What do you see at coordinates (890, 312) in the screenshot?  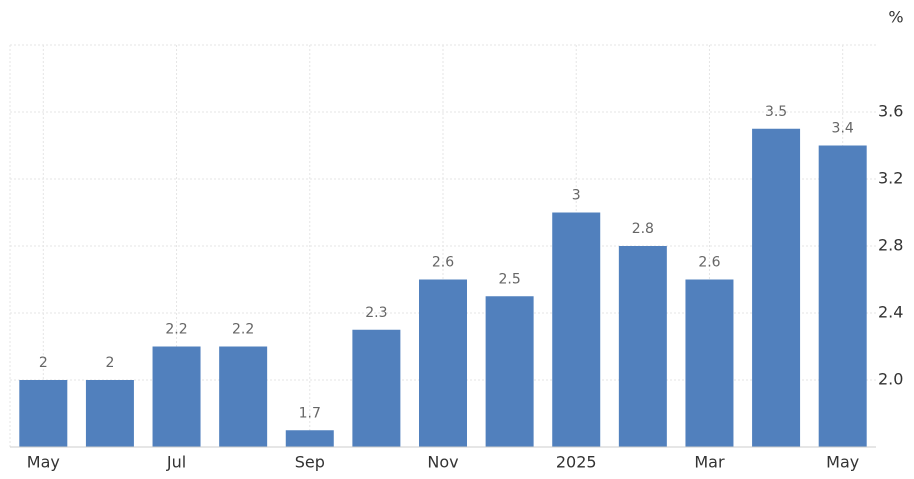 I see `y-tick-label: 2.4` at bounding box center [890, 312].